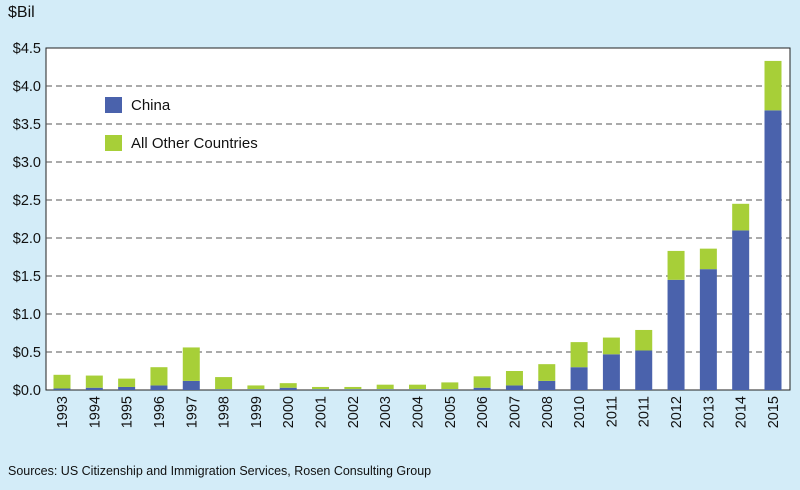 This screenshot has height=490, width=800. Describe the element at coordinates (63, 412) in the screenshot. I see `x-tick-label: 1993` at that location.